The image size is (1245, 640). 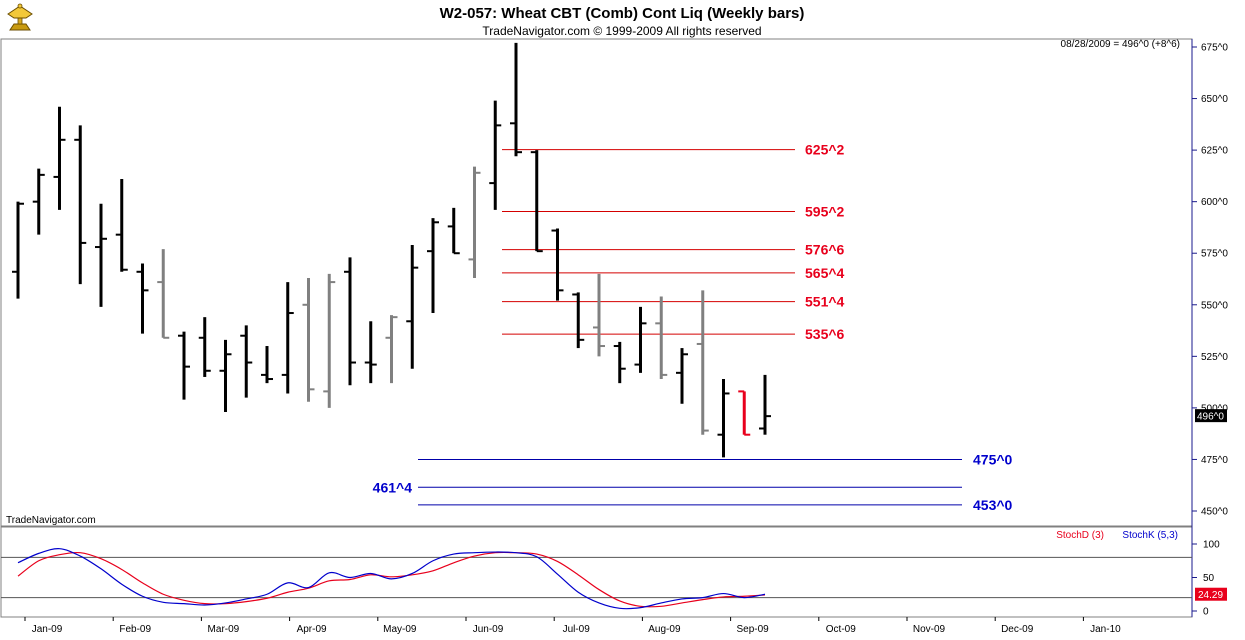 I want to click on price-tick-label: 600^0, so click(x=1214, y=202).